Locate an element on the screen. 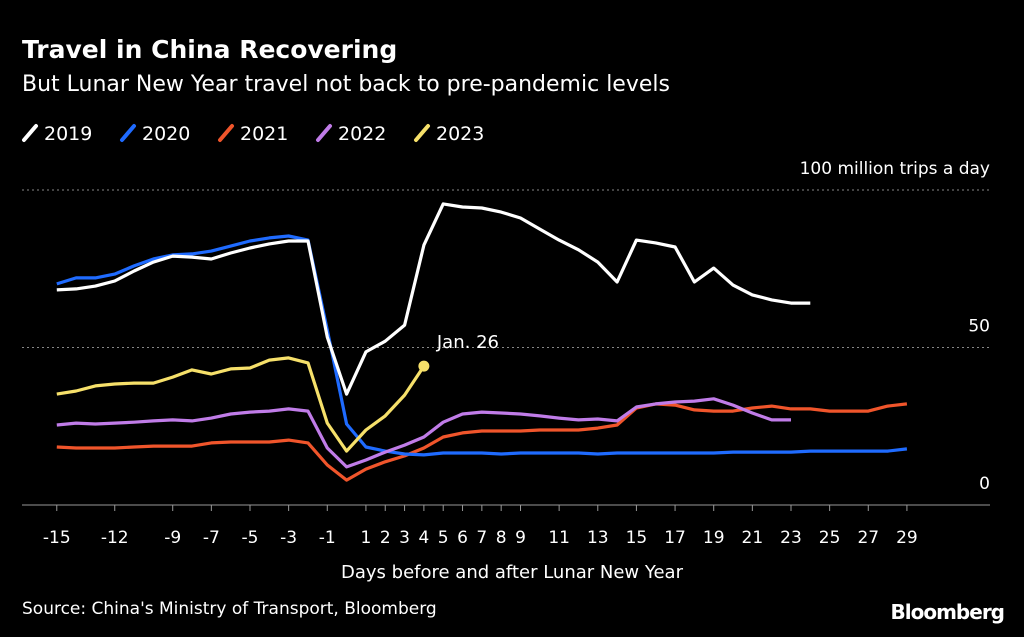  x-tick-label: -7 is located at coordinates (211, 538).